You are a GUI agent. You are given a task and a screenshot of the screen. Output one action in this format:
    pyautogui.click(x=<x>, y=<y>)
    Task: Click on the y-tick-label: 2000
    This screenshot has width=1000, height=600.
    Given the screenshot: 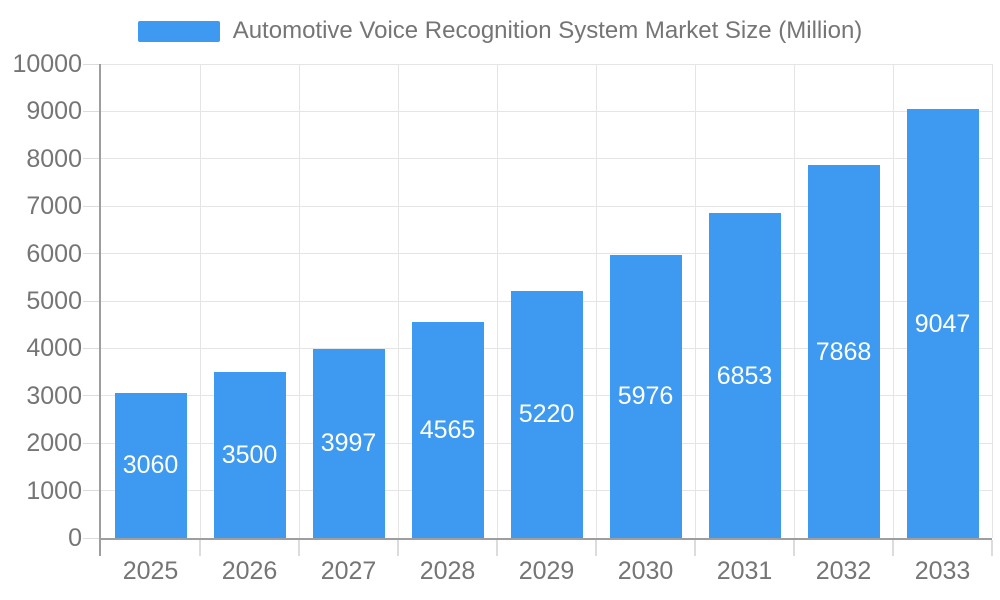 What is the action you would take?
    pyautogui.click(x=54, y=443)
    